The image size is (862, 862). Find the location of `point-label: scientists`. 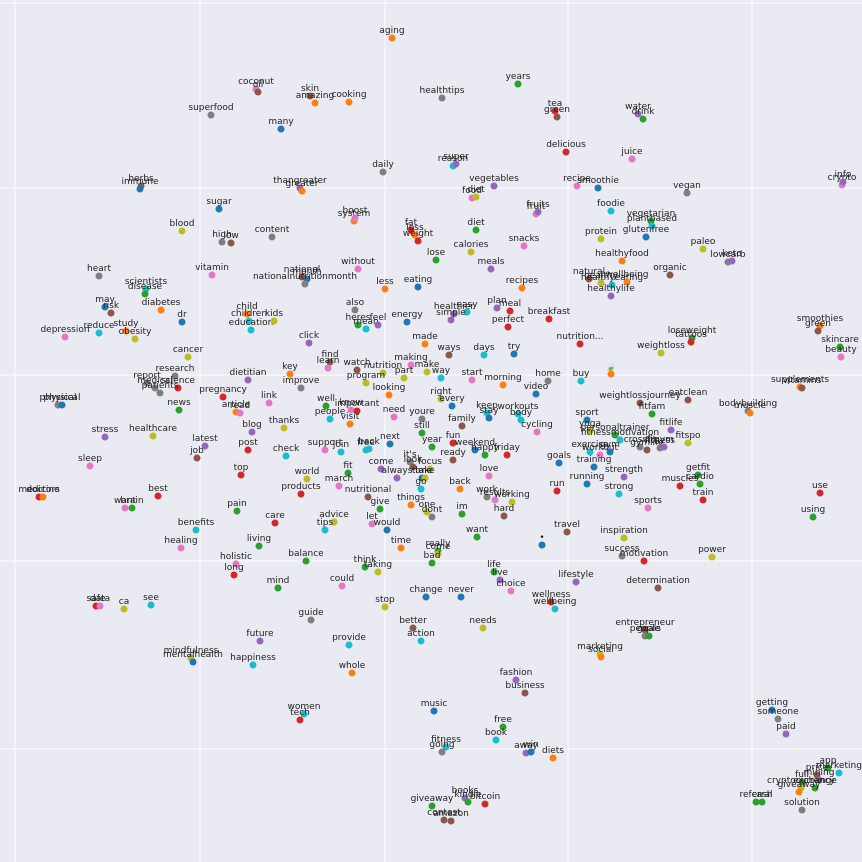

point-label: scientists is located at coordinates (146, 282).